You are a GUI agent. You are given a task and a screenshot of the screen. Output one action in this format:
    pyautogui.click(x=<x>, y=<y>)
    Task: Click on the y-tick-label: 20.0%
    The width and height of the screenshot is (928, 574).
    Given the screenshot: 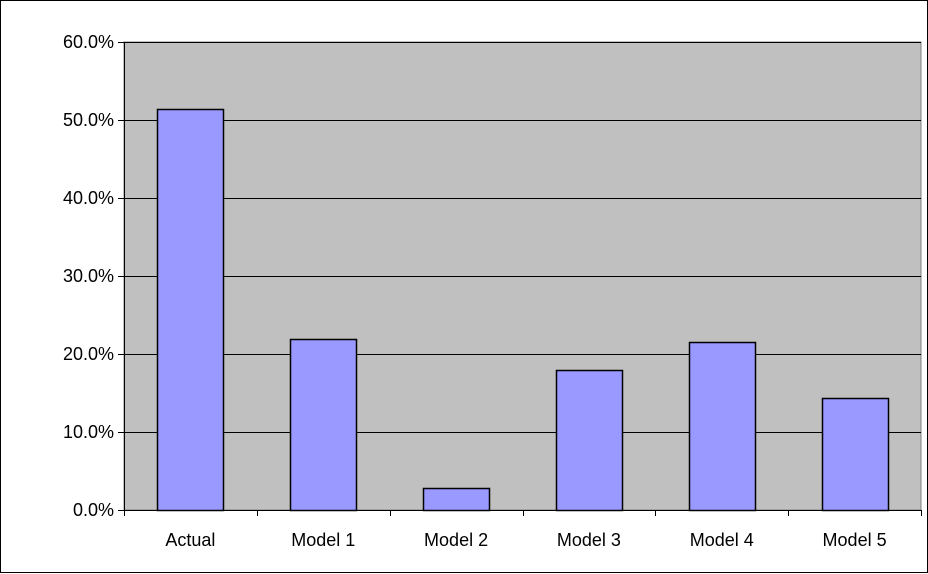 What is the action you would take?
    pyautogui.click(x=88, y=354)
    